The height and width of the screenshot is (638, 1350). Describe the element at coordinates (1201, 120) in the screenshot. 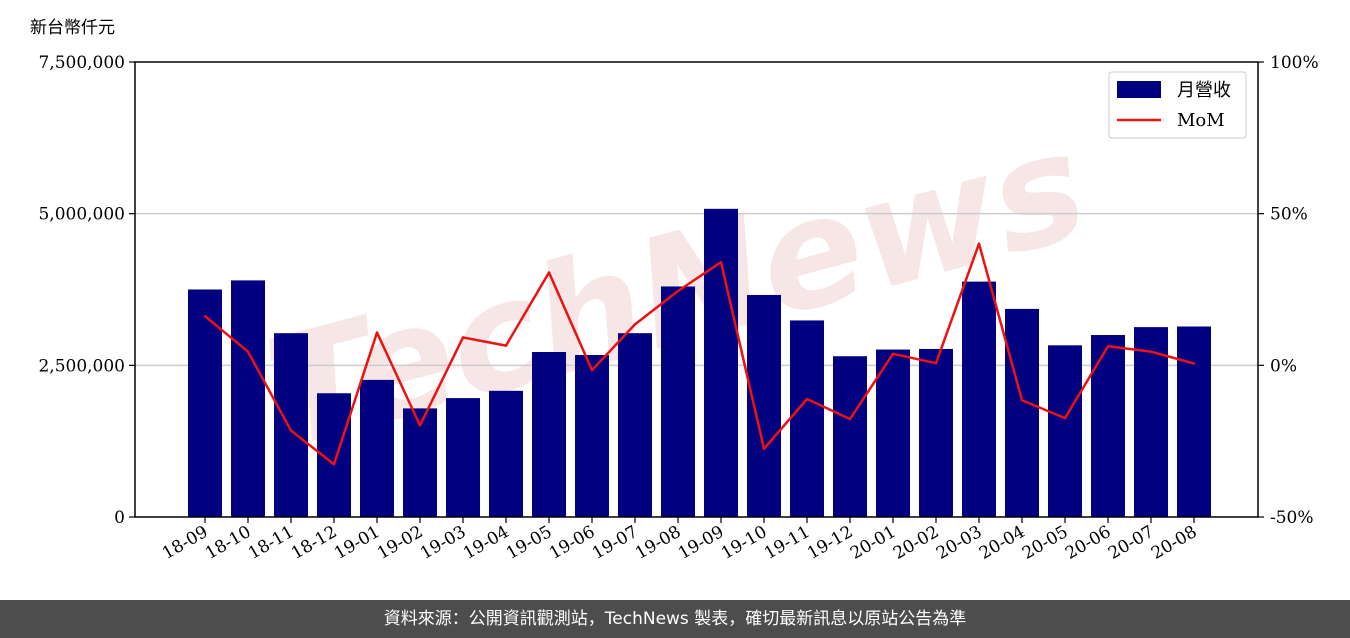

I see `legend-line-label: MoM` at that location.